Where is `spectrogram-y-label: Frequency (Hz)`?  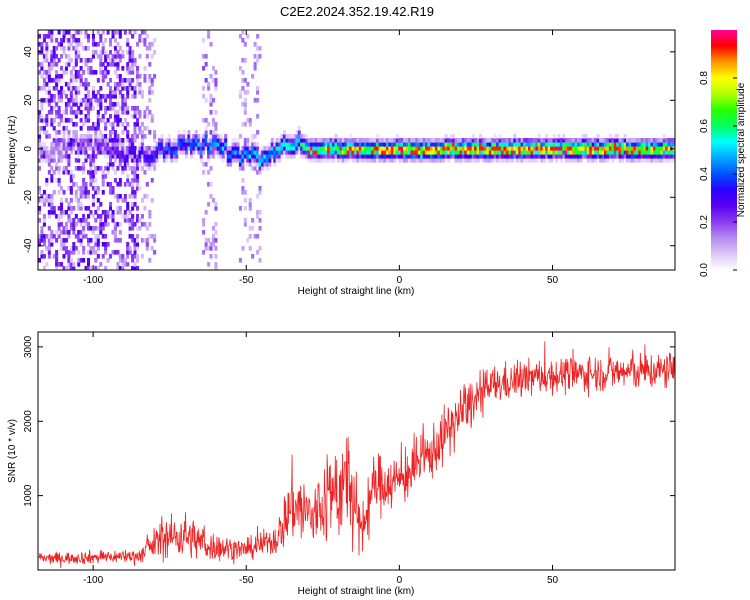 spectrogram-y-label: Frequency (Hz) is located at coordinates (12, 150).